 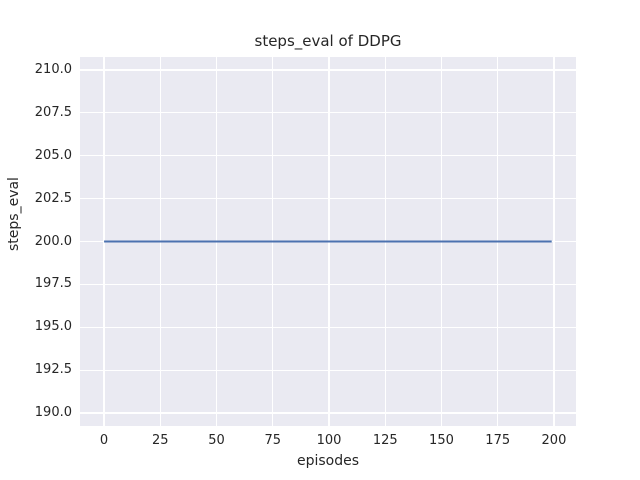 I want to click on x-tick-label: 125, so click(x=385, y=440).